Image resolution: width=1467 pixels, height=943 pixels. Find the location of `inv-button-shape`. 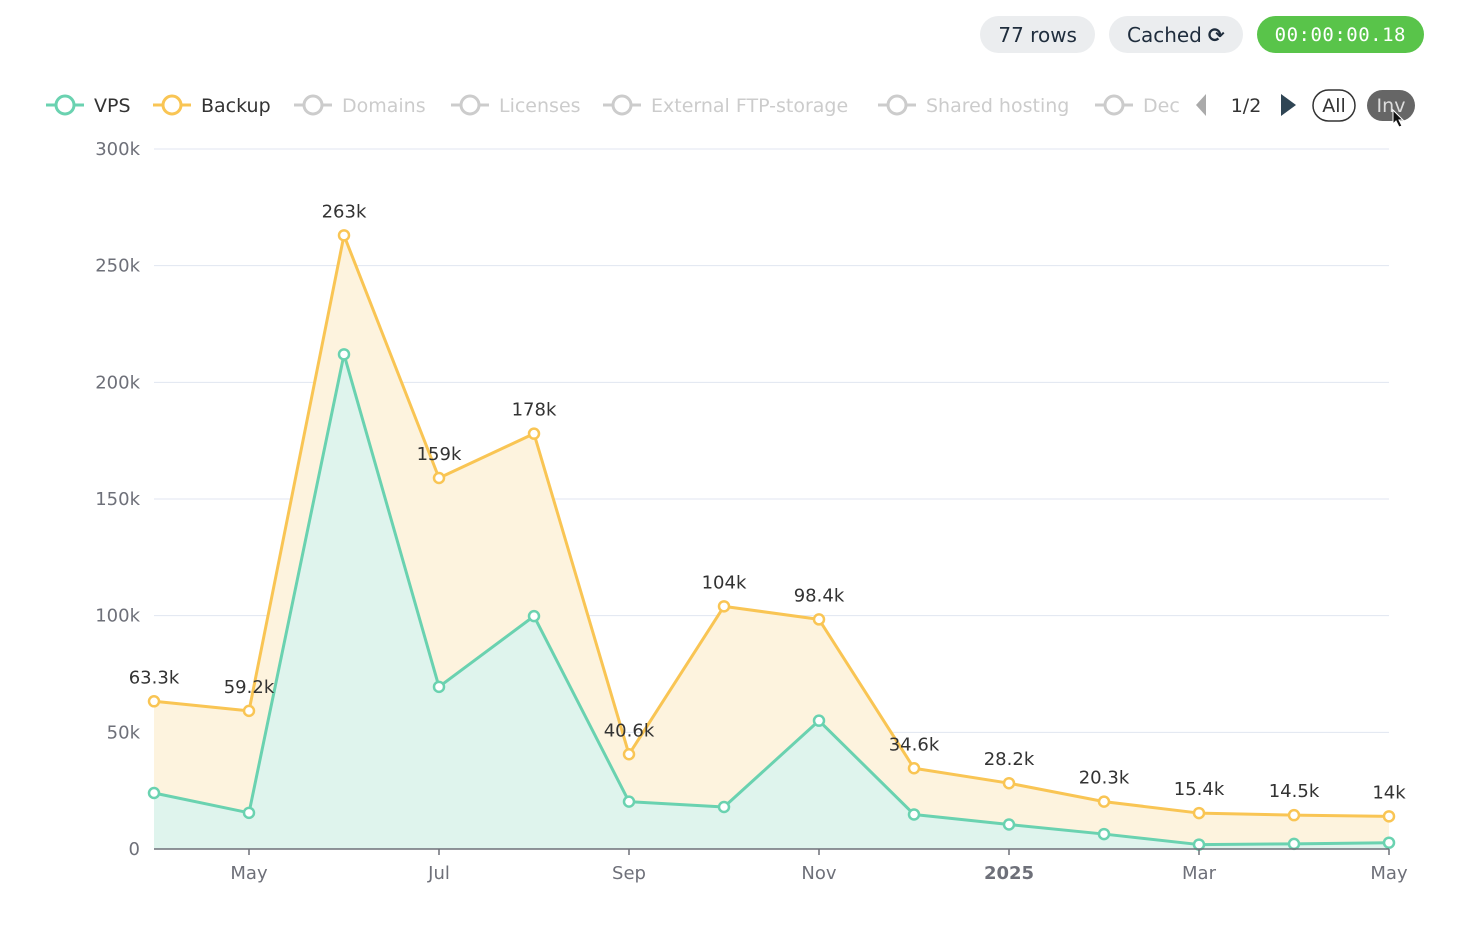

inv-button-shape is located at coordinates (1391, 105).